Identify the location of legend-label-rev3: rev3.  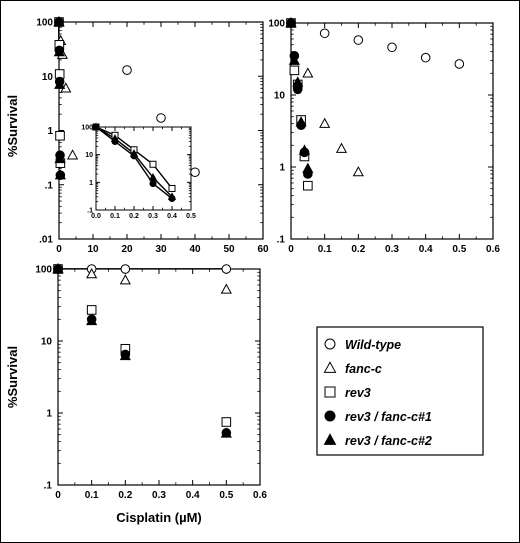
(358, 393).